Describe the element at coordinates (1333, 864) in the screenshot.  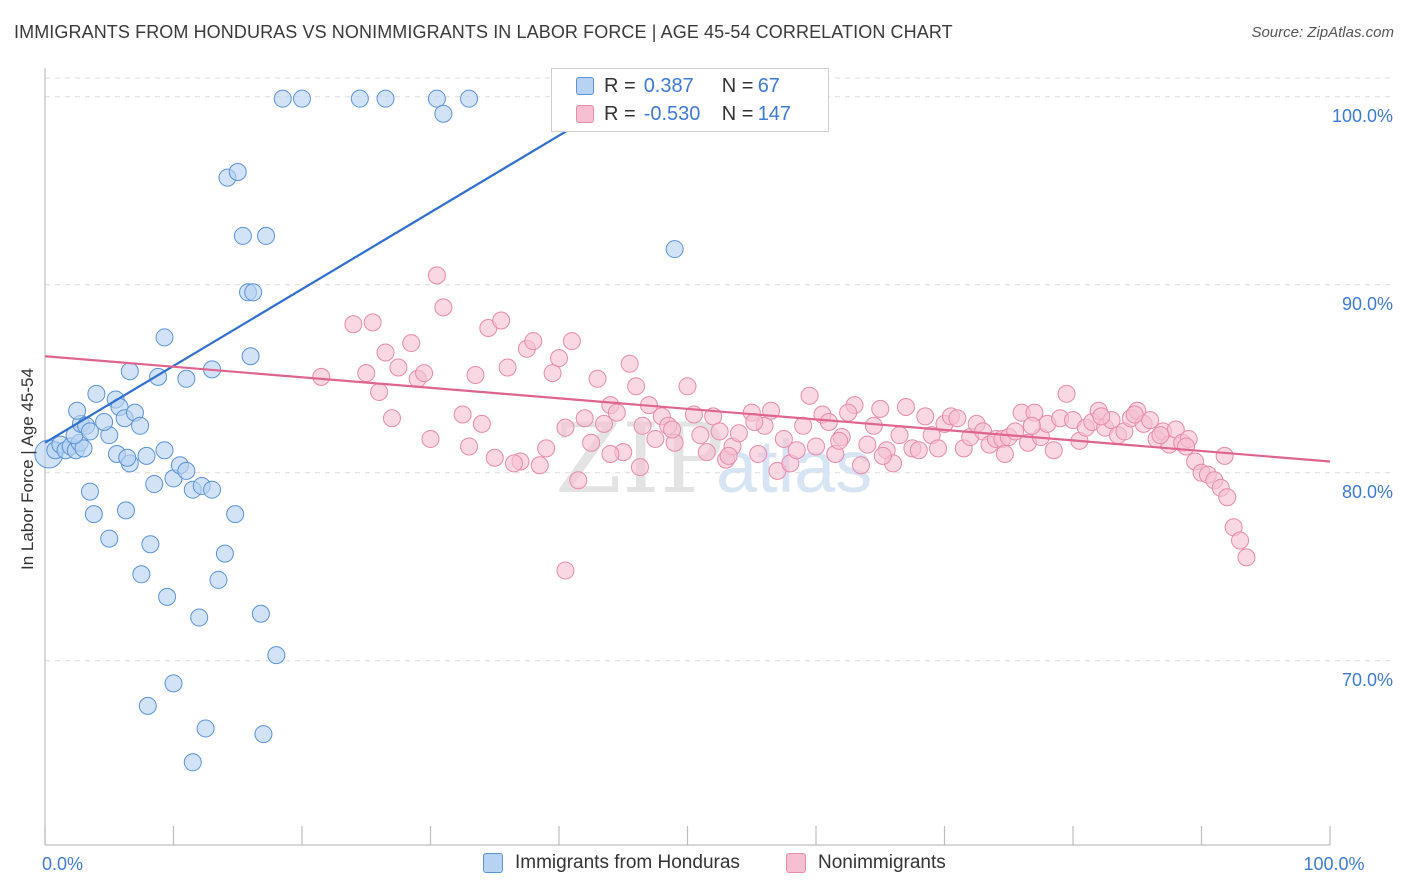
I see `x-tick-label: 100.0%` at that location.